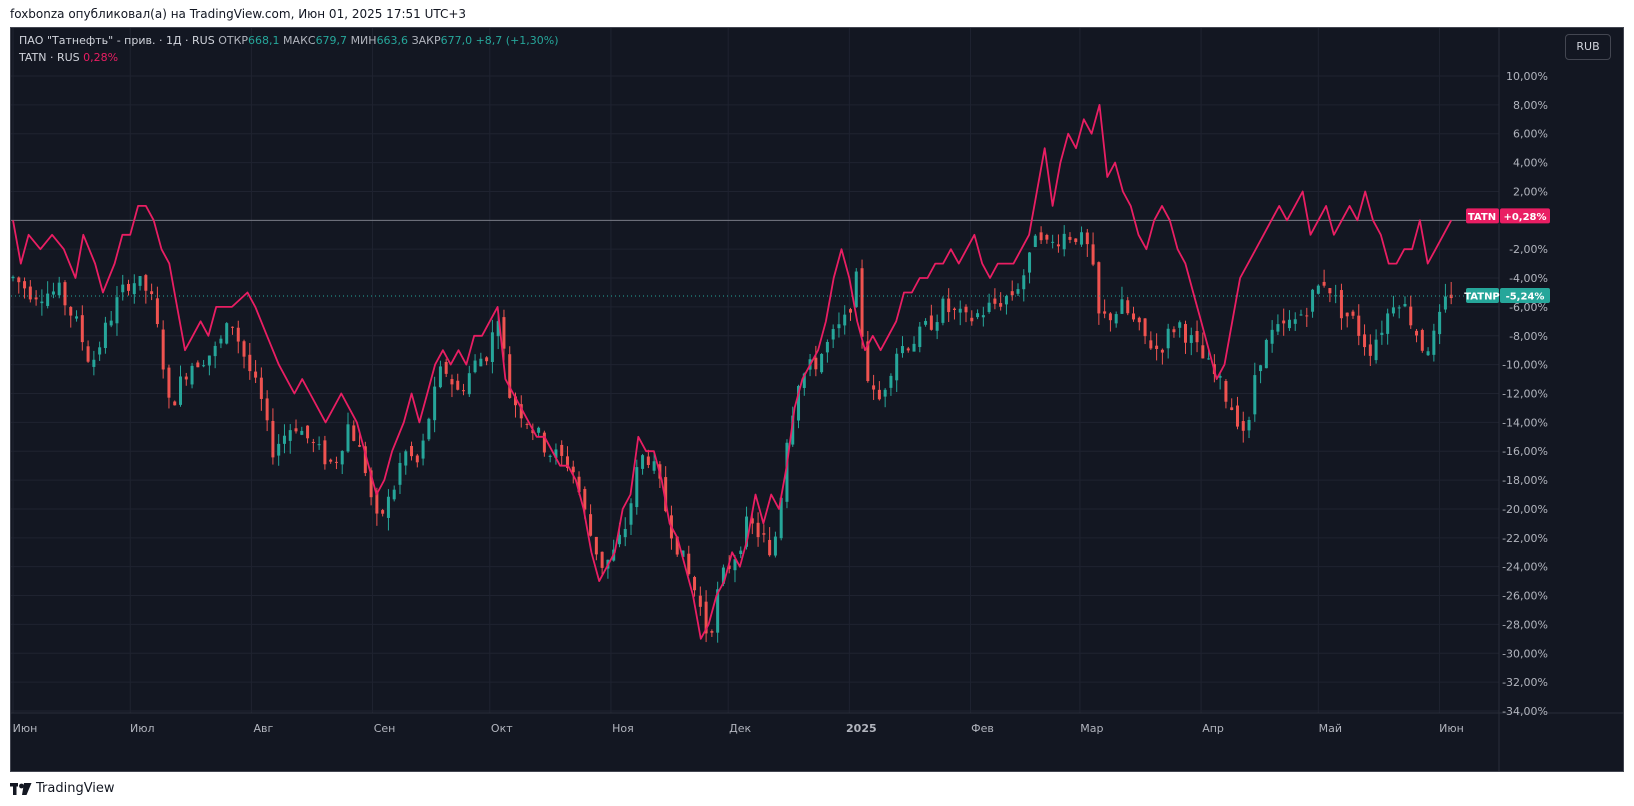 The width and height of the screenshot is (1634, 806). Describe the element at coordinates (1525, 682) in the screenshot. I see `y-tick-label: -32,00%` at that location.